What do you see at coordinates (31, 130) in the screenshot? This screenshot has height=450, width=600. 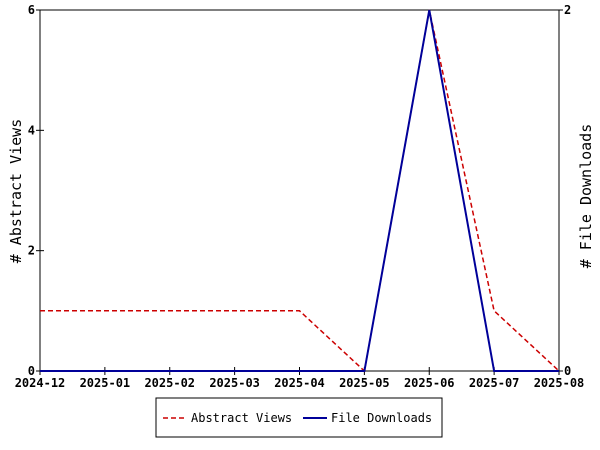 I see `y-tick-label: 4` at bounding box center [31, 130].